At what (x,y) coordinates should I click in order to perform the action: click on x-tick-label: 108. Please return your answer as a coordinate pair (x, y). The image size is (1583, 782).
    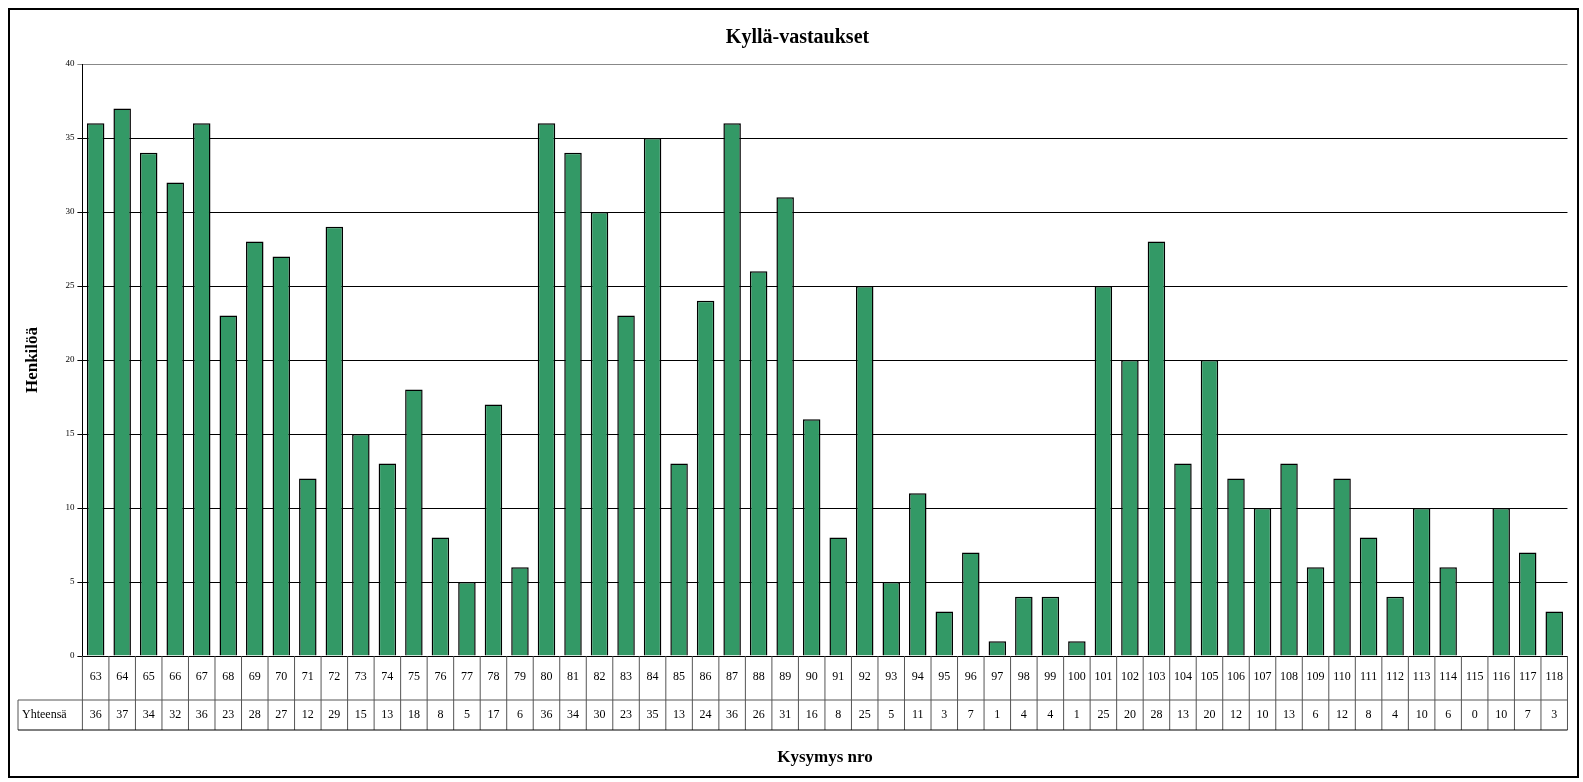
    Looking at the image, I should click on (1289, 676).